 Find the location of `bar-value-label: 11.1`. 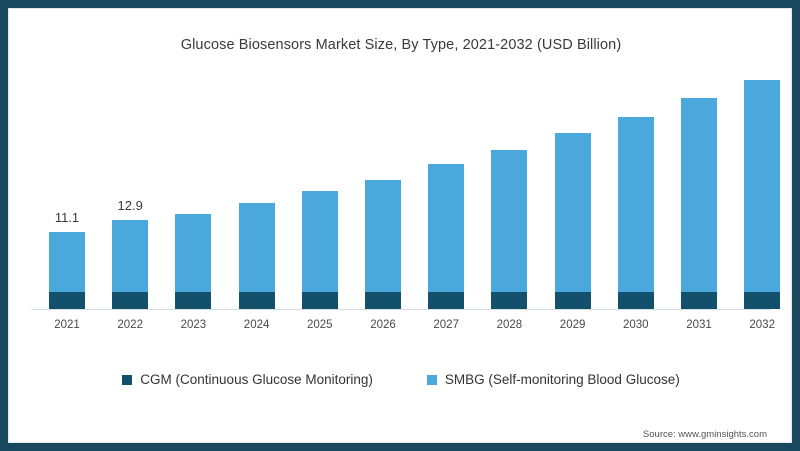

bar-value-label: 11.1 is located at coordinates (67, 217).